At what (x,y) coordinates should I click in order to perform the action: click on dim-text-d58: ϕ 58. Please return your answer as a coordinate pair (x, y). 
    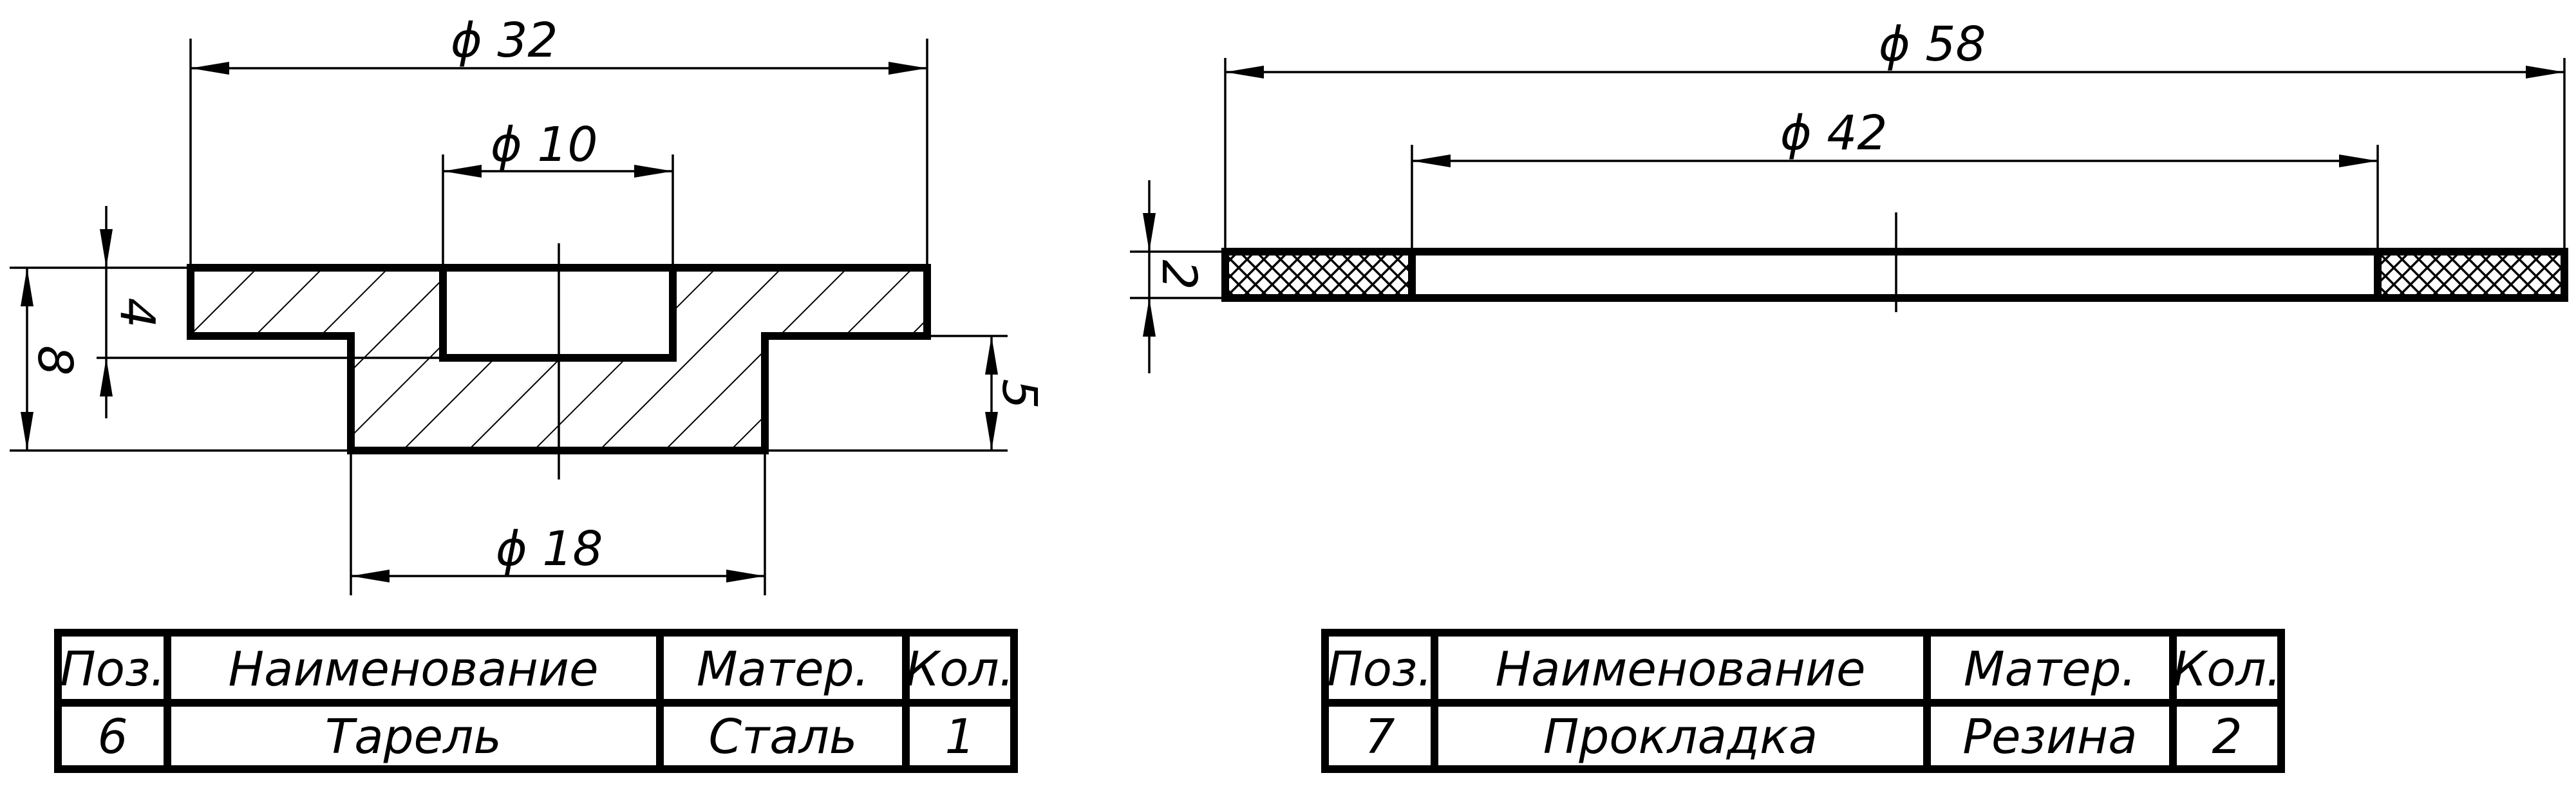
    Looking at the image, I should click on (1932, 44).